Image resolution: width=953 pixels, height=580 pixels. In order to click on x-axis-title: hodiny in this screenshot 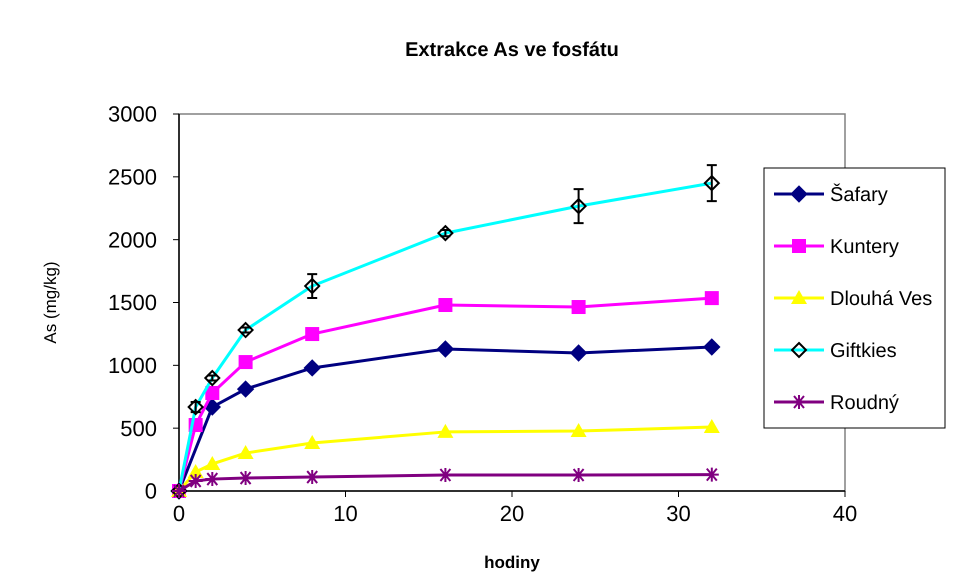, I will do `click(512, 562)`.